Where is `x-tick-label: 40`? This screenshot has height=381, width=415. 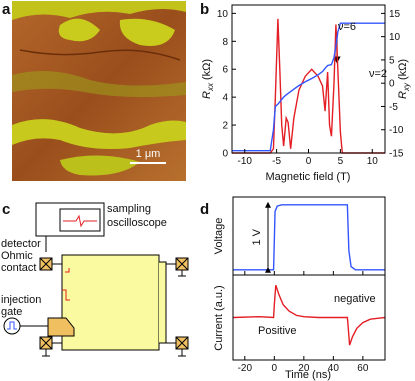
x-tick-label: 40 is located at coordinates (334, 368).